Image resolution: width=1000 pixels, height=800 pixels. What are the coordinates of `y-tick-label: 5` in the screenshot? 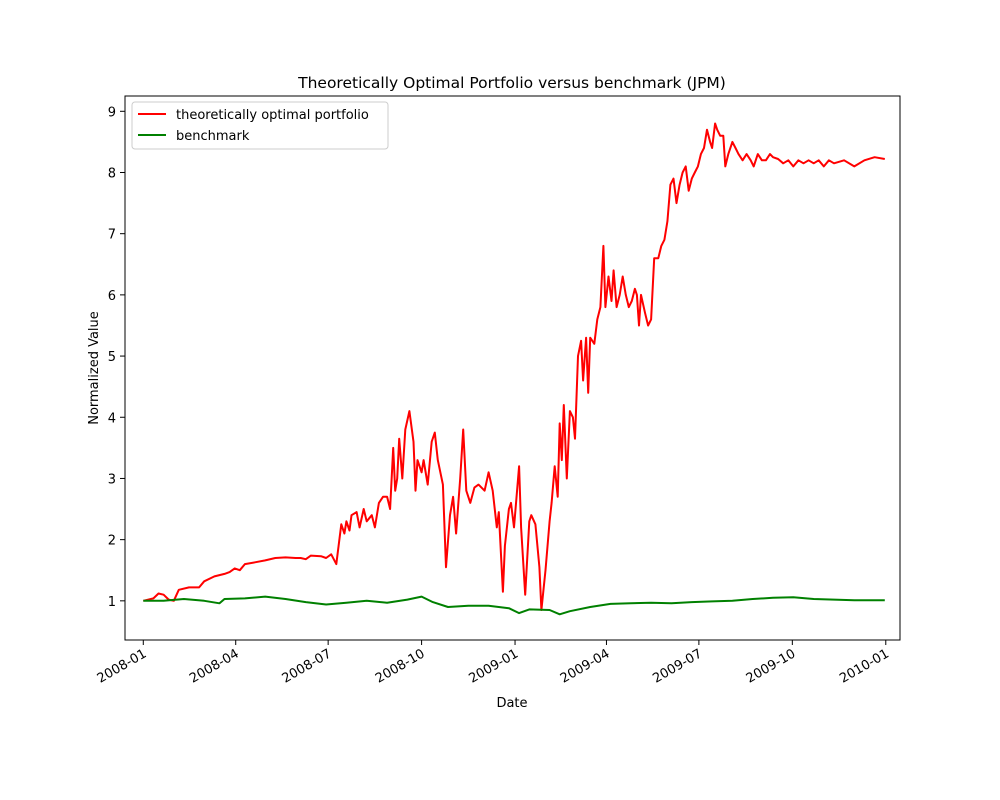 It's located at (112, 357).